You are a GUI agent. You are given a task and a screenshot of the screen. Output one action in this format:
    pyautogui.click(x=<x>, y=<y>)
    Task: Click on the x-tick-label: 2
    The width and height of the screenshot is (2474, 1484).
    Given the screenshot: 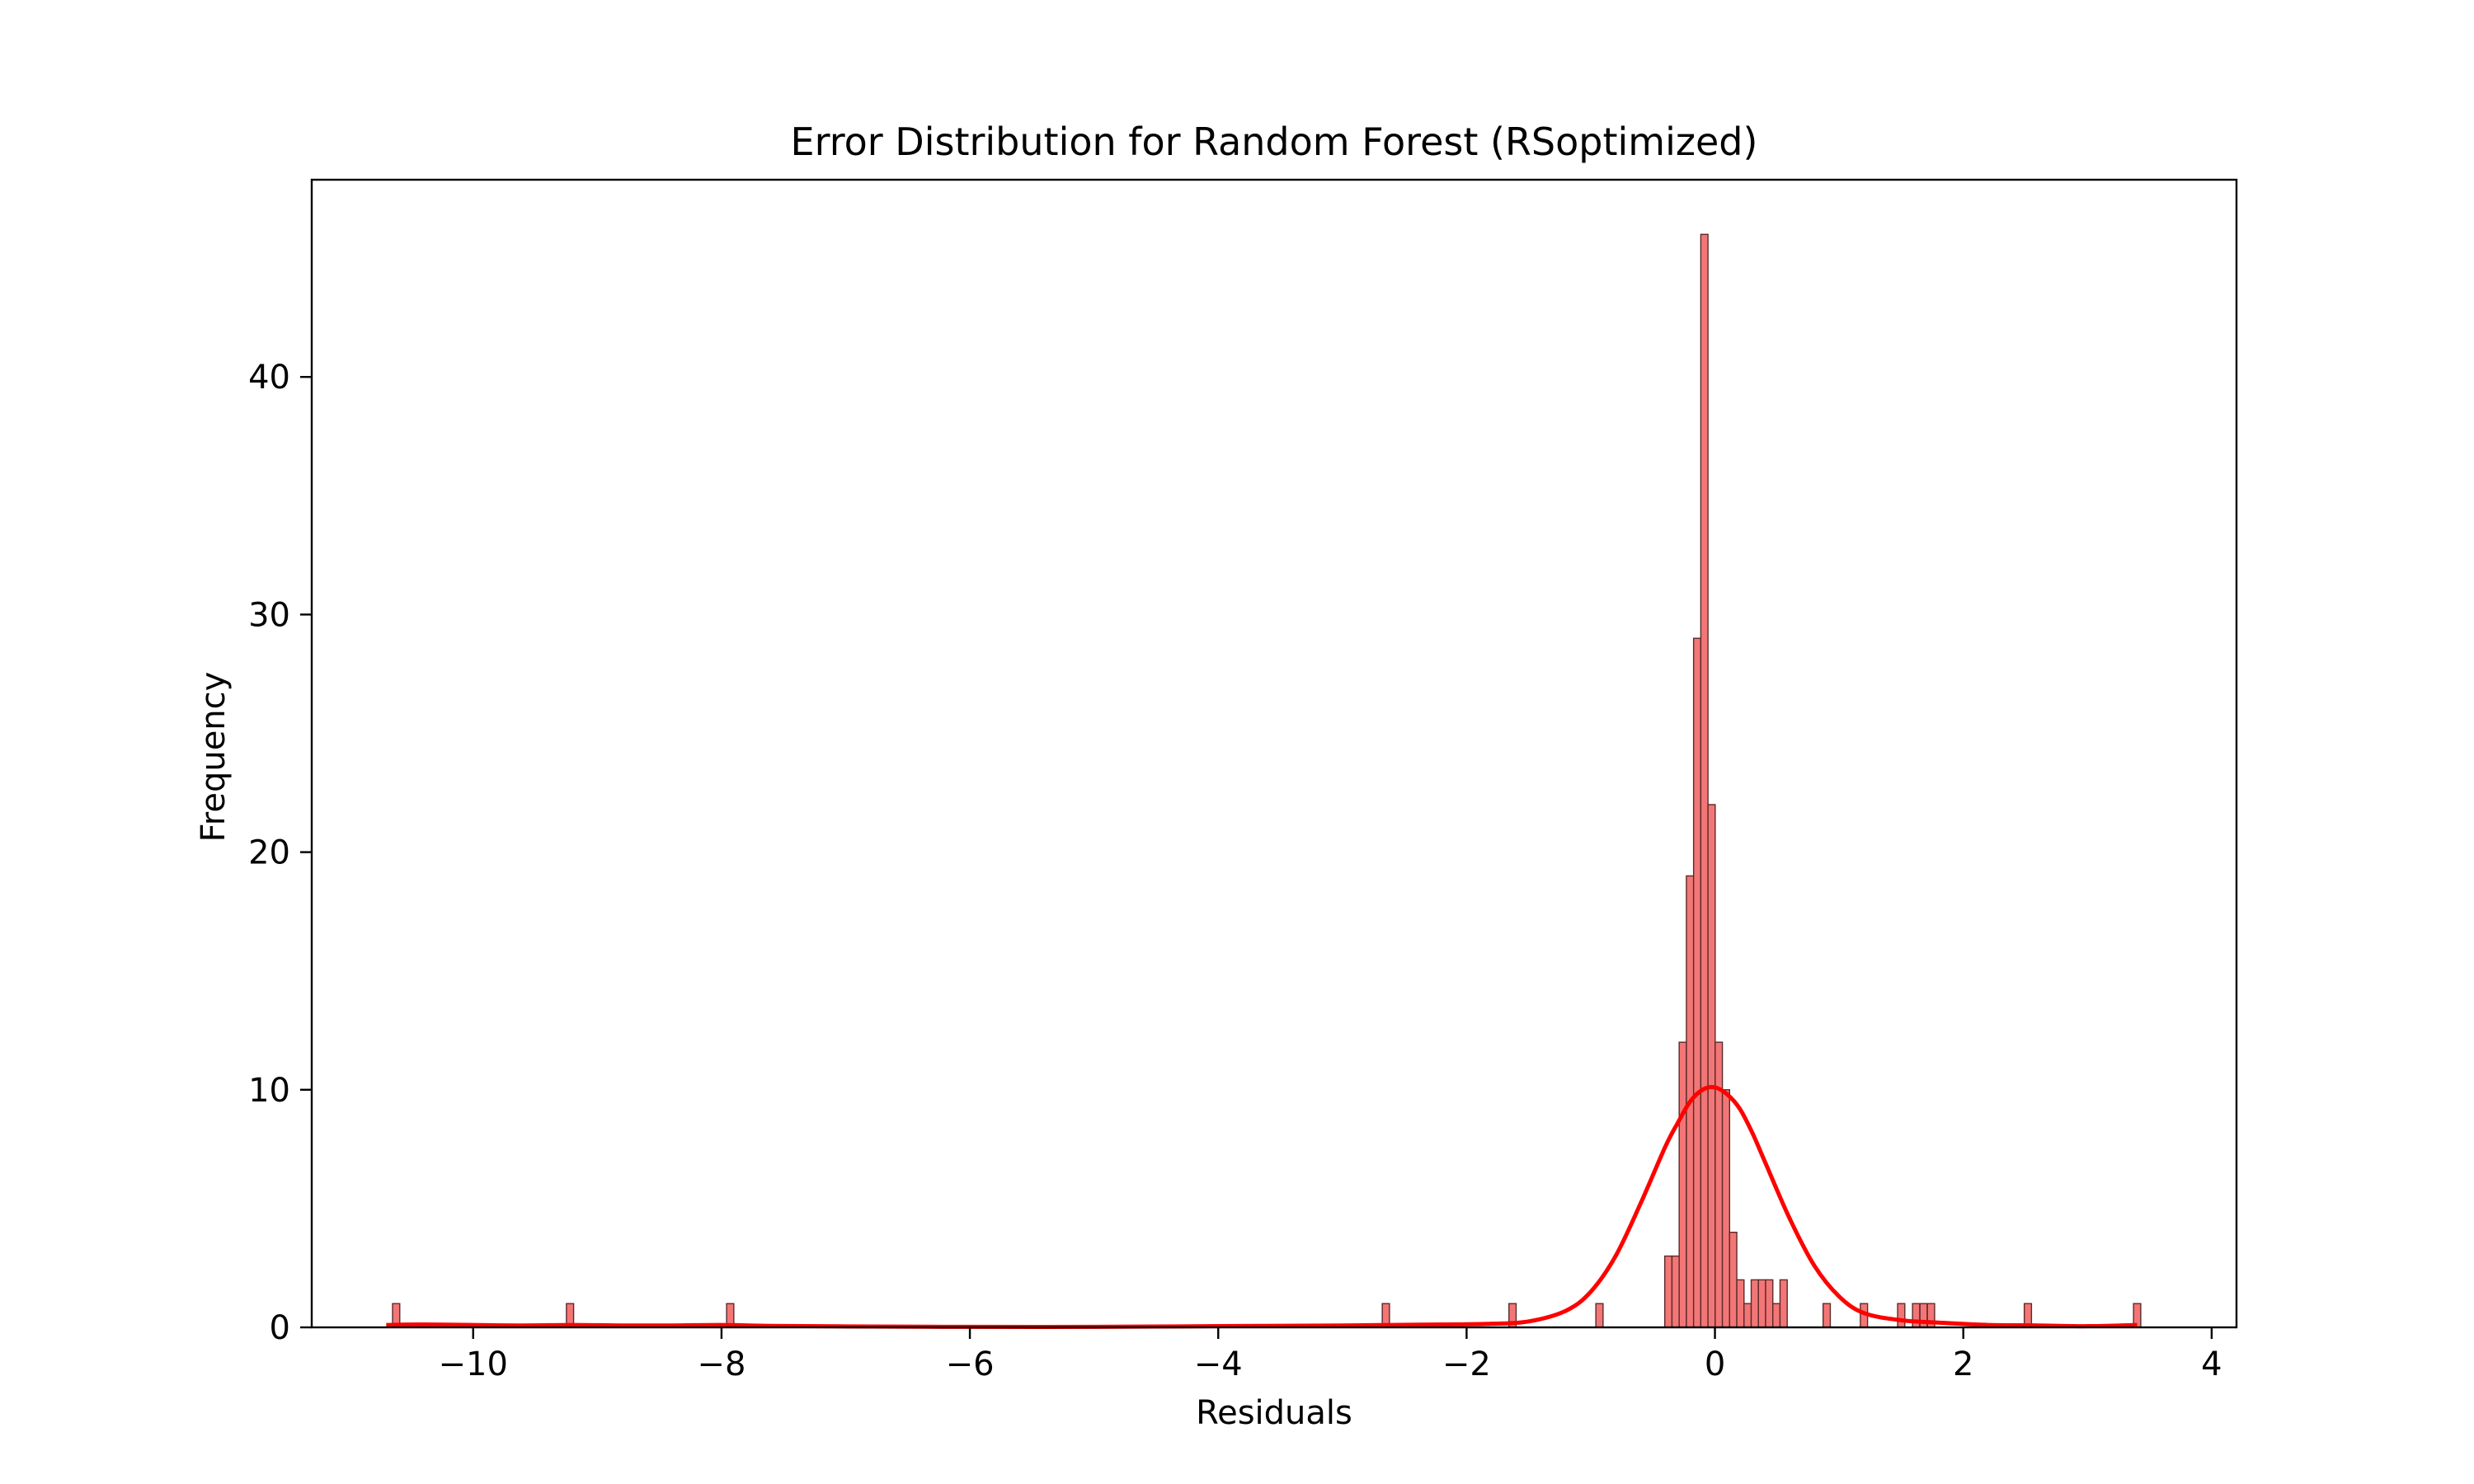 What is the action you would take?
    pyautogui.click(x=1963, y=1364)
    